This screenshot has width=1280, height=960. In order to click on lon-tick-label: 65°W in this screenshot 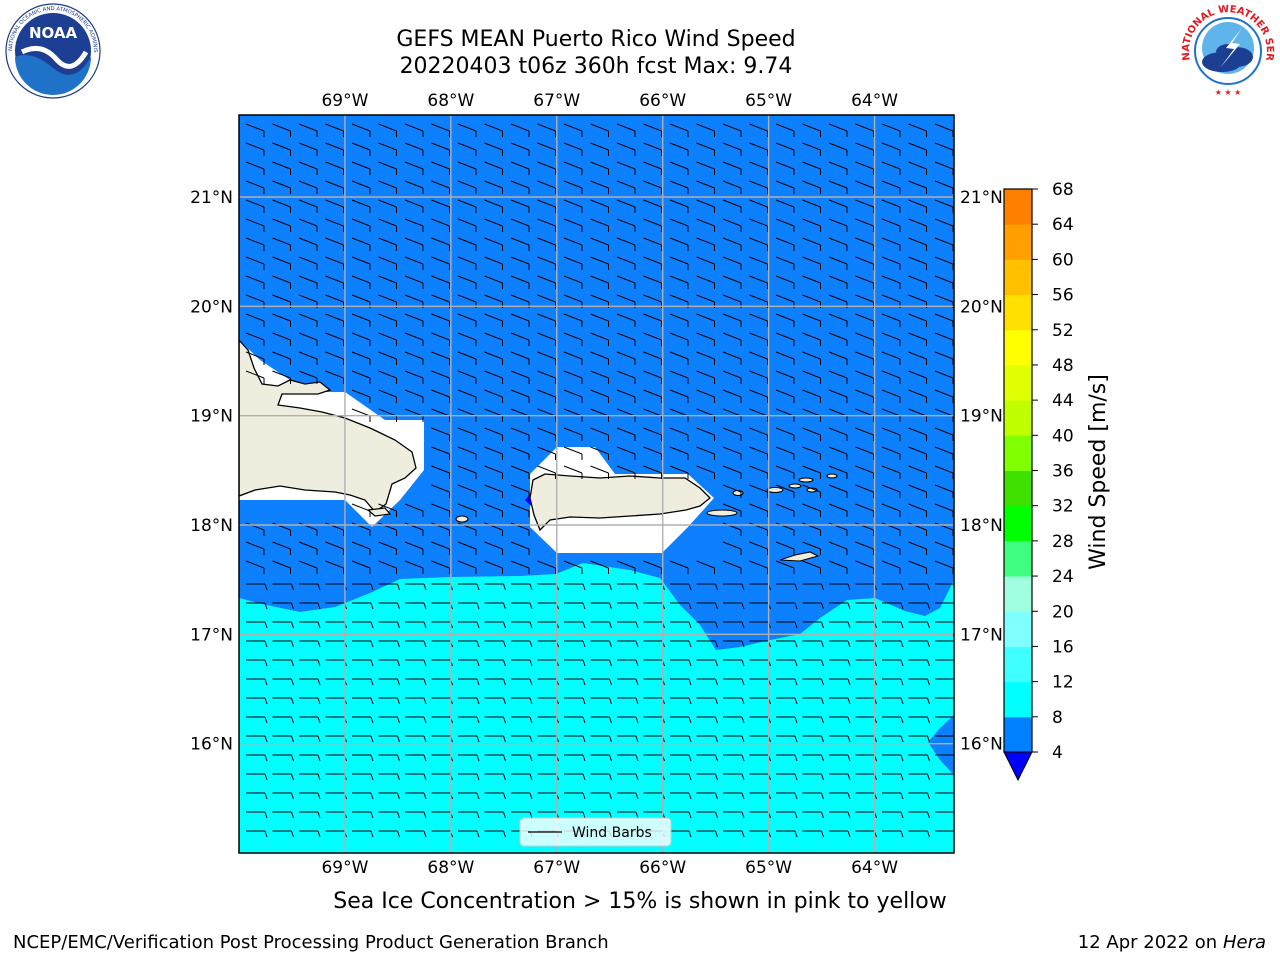, I will do `click(768, 101)`.